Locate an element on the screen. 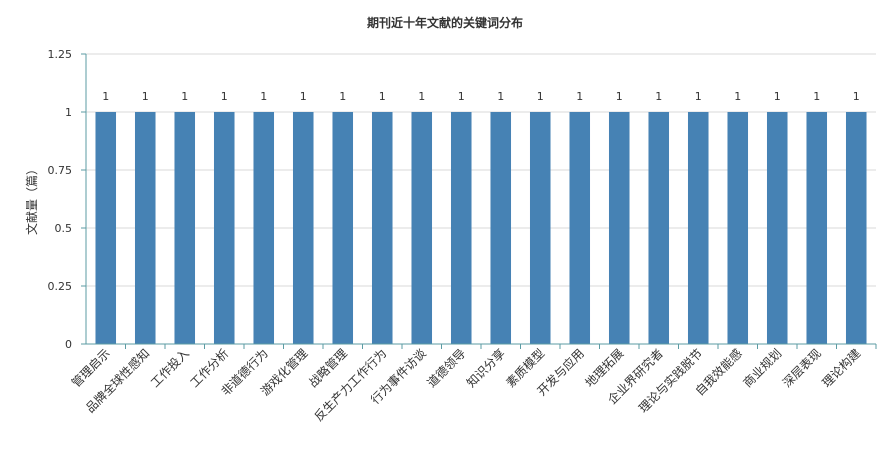  data-labels: 1 1 1 1 1 1 1 1 1 1 1 1 1 1 1 1 1 1 1 1 is located at coordinates (481, 96).